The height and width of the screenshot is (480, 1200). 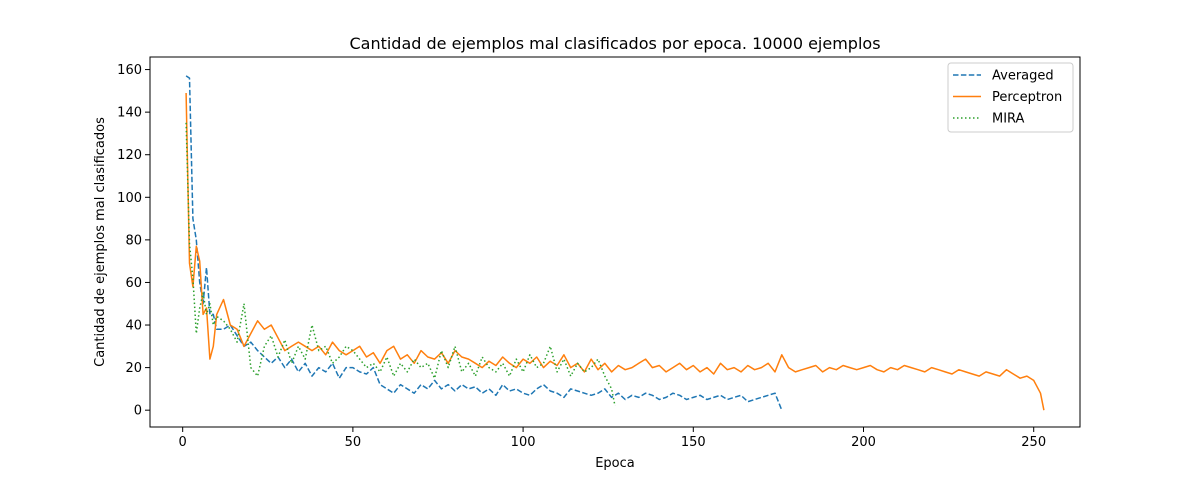 I want to click on legend-label-perceptron: Perceptron, so click(x=1027, y=97).